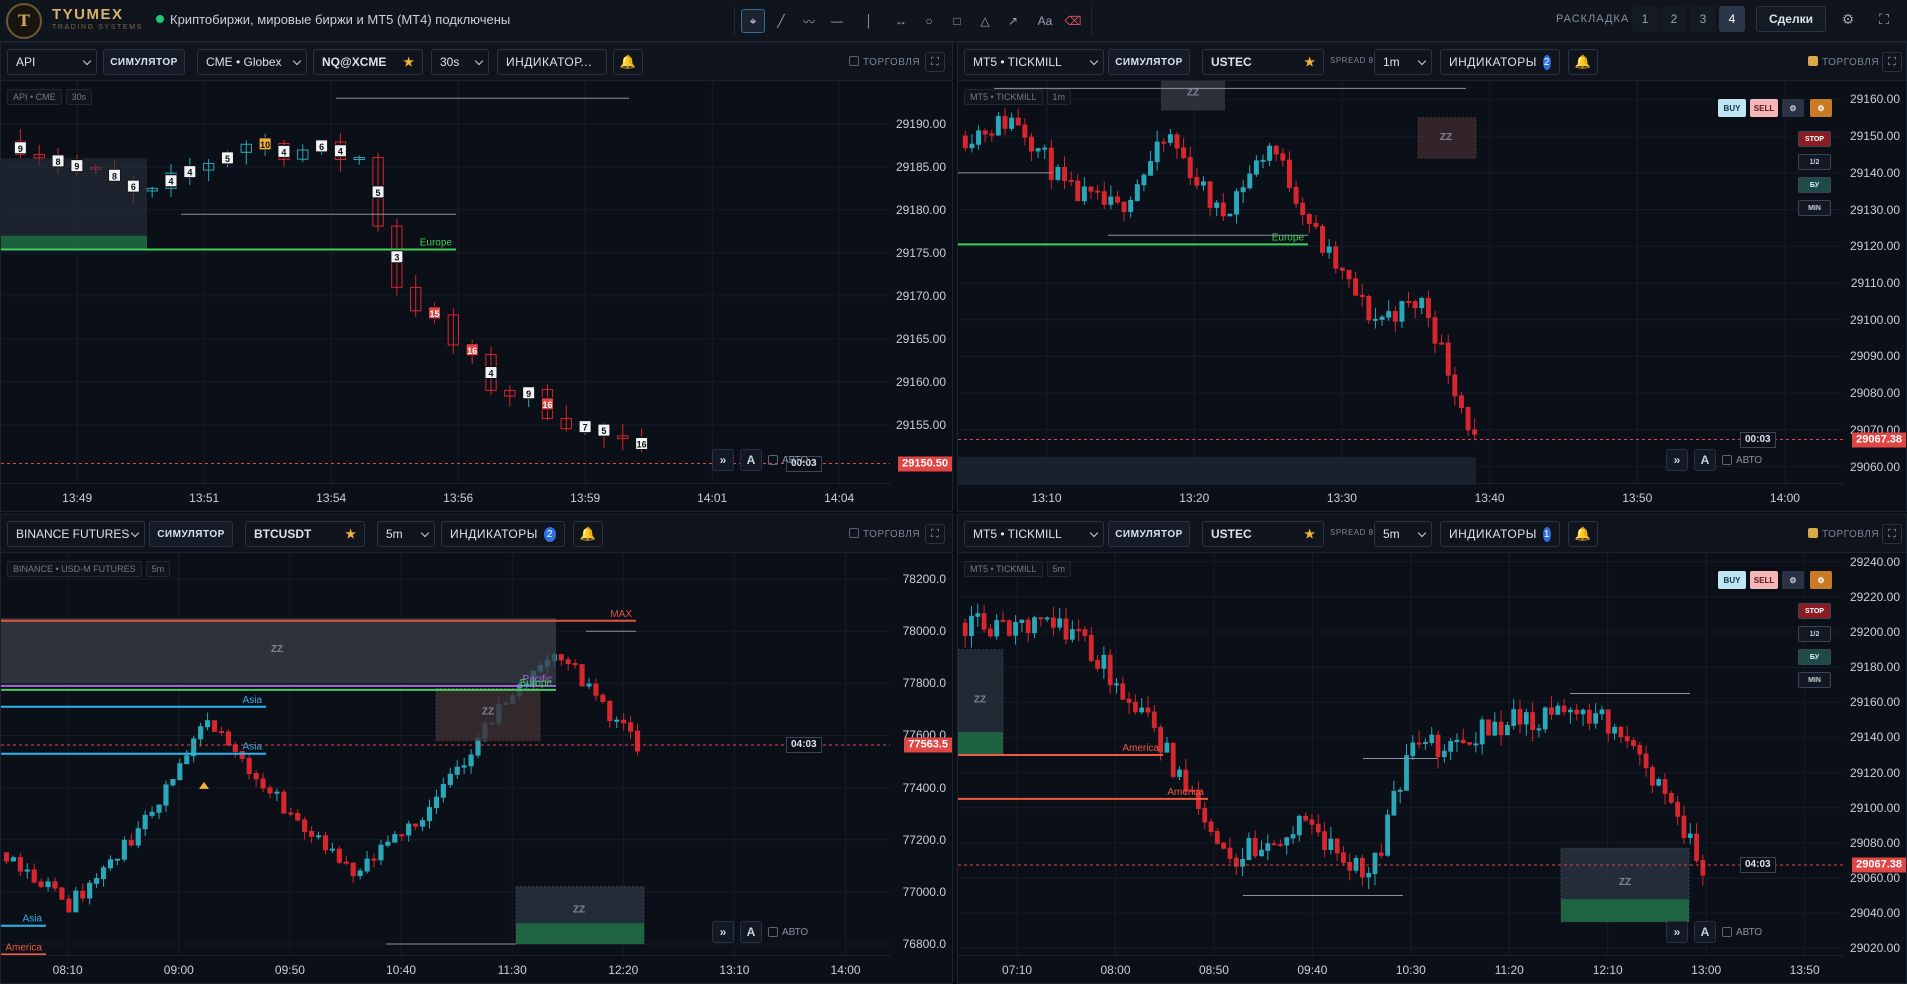  I want to click on vertical-line-icon: │, so click(869, 21).